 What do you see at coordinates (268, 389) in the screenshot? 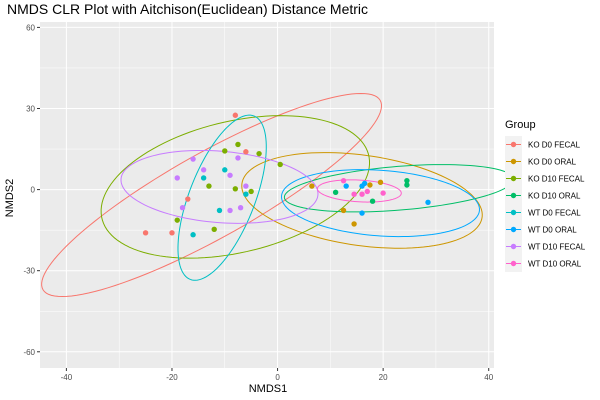
I see `x-axis-title: NMDS1` at bounding box center [268, 389].